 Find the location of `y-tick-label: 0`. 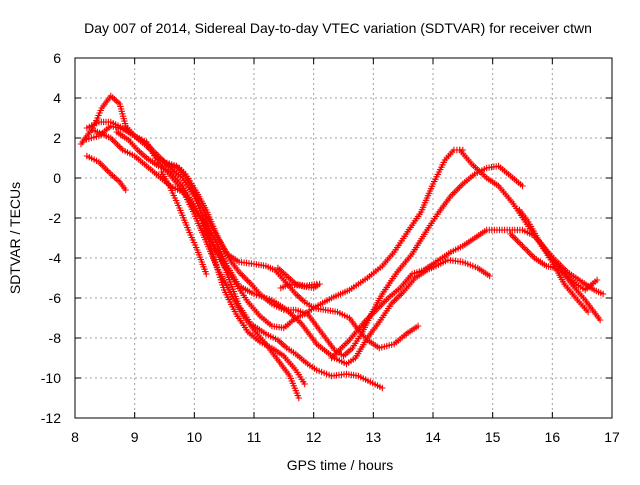

y-tick-label: 0 is located at coordinates (57, 178).